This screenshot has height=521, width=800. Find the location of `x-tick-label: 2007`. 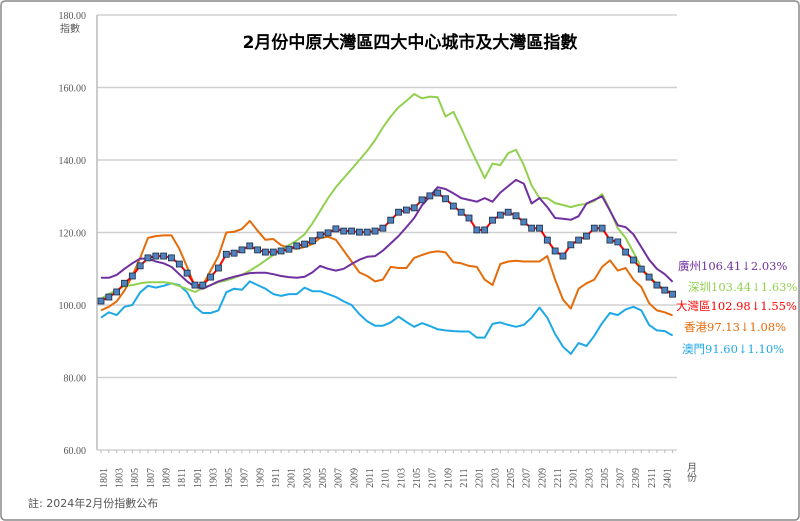

x-tick-label: 2007 is located at coordinates (339, 478).